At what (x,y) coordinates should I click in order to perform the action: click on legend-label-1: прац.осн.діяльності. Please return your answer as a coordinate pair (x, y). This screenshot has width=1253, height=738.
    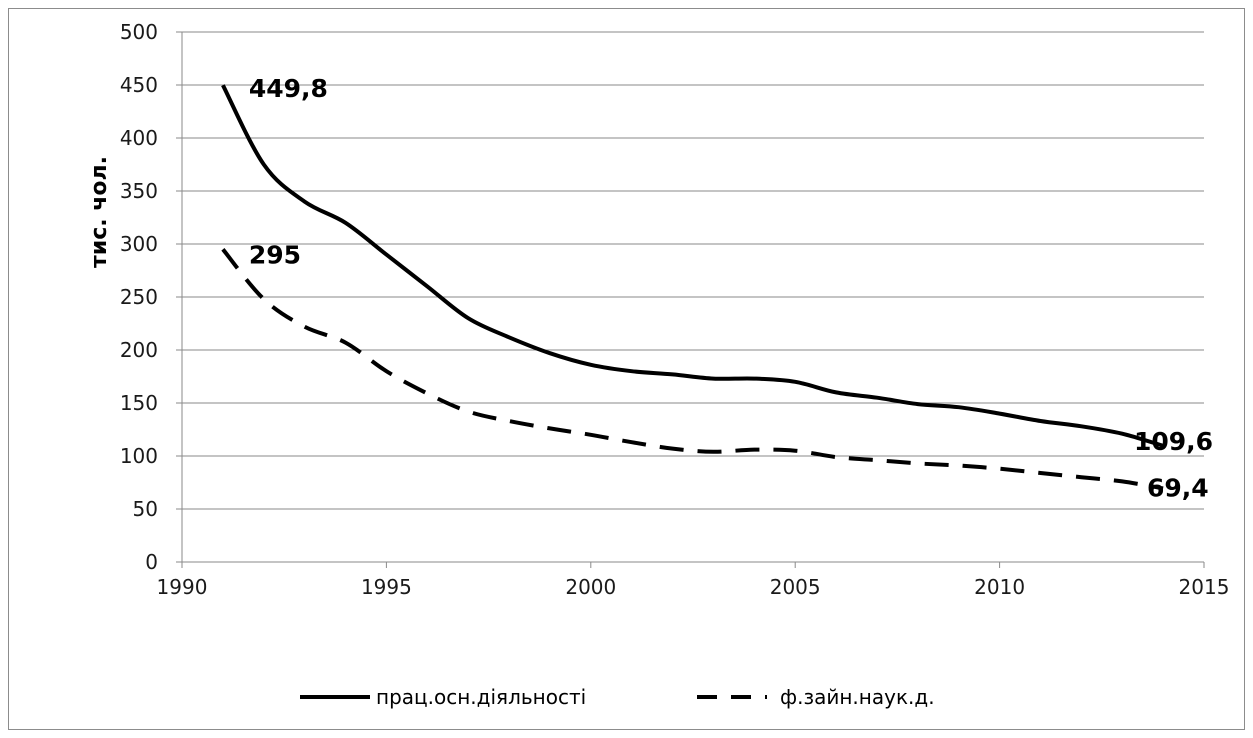
    Looking at the image, I should click on (481, 697).